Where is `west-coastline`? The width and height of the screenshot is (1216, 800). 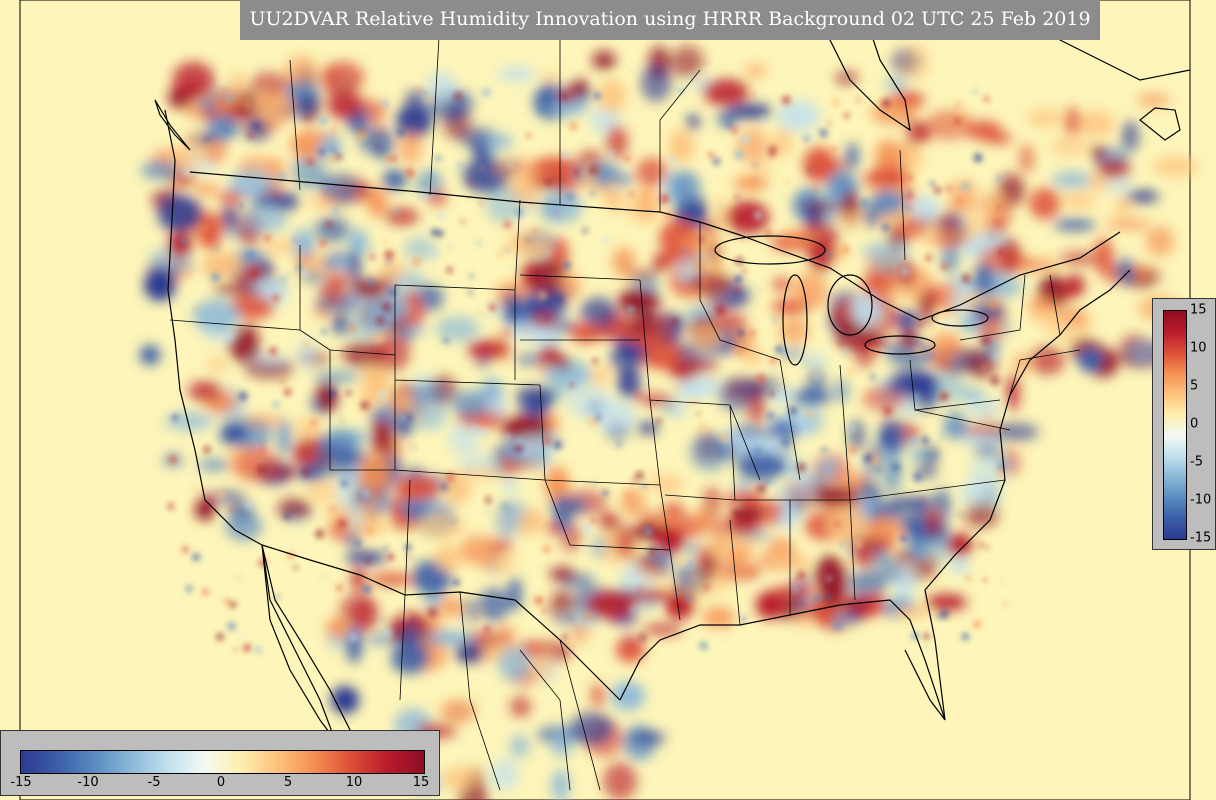 west-coastline is located at coordinates (262, 445).